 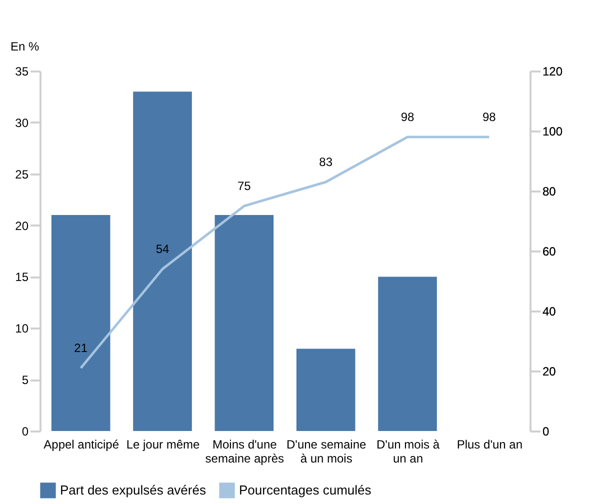 I want to click on y-tick-label: 20, so click(x=22, y=225).